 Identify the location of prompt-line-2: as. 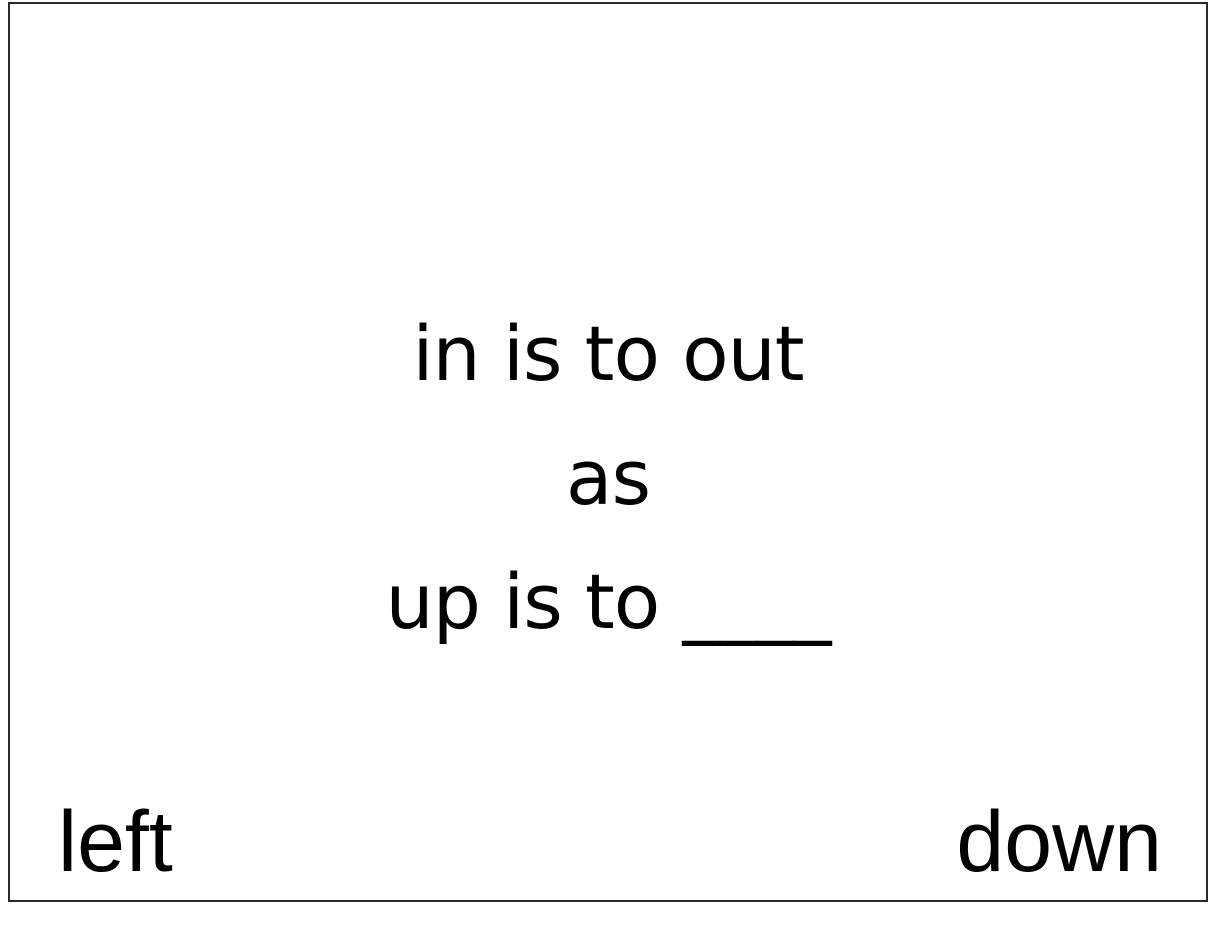
(608, 477).